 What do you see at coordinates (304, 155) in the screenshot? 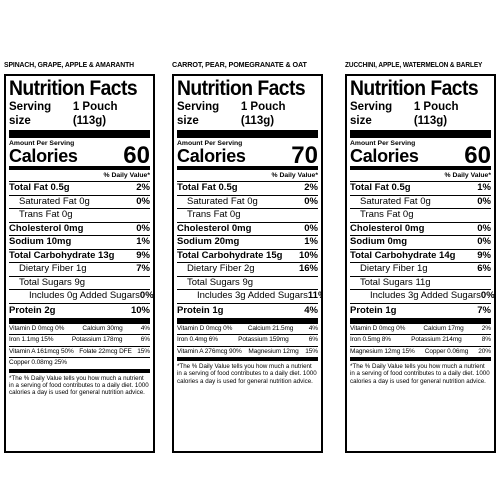
I see `calories-value: 70` at bounding box center [304, 155].